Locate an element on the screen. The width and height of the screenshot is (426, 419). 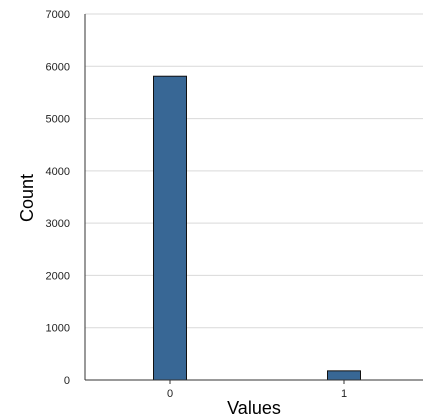
y-tick-label: 4000 is located at coordinates (58, 172).